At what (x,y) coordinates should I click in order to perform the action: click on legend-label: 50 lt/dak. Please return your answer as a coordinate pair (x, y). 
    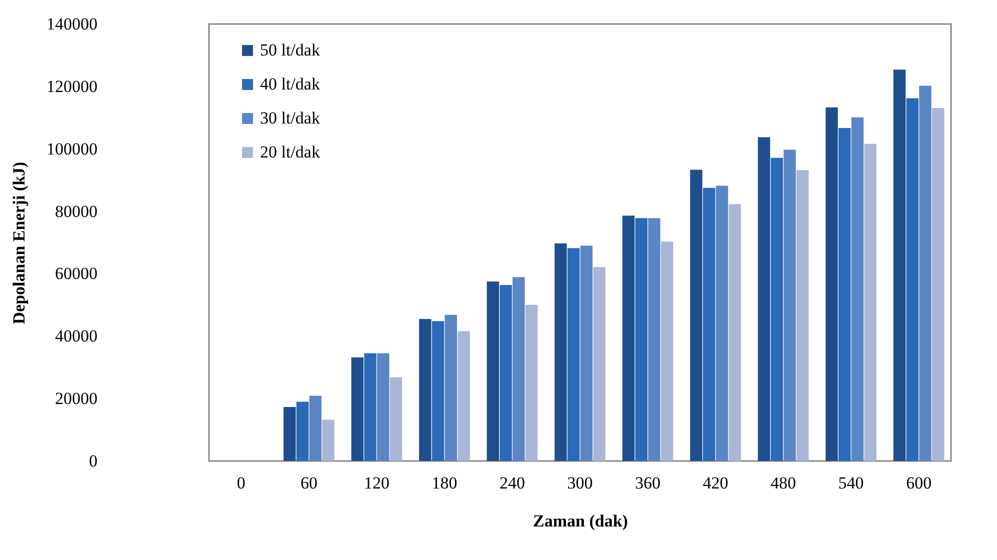
    Looking at the image, I should click on (290, 50).